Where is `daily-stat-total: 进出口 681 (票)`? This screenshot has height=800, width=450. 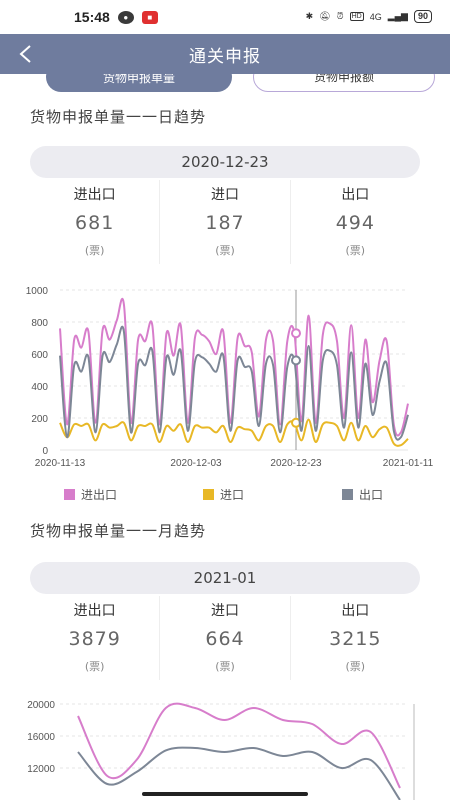
daily-stat-total: 进出口 681 (票) is located at coordinates (95, 222).